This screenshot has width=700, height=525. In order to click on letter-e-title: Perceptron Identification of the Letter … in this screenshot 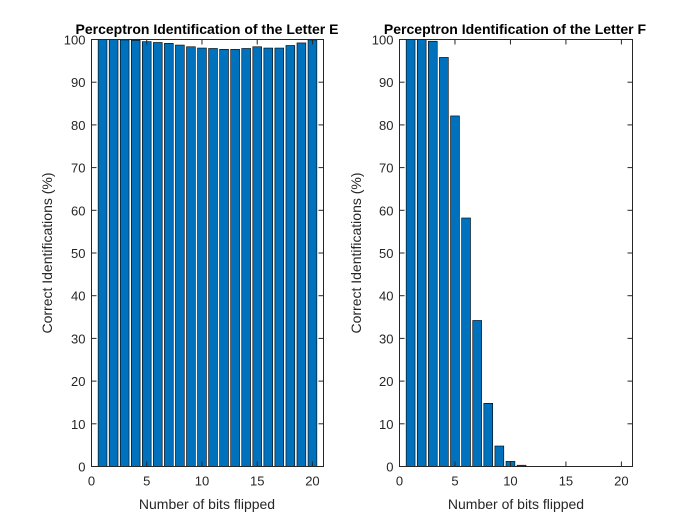, I will do `click(207, 29)`.